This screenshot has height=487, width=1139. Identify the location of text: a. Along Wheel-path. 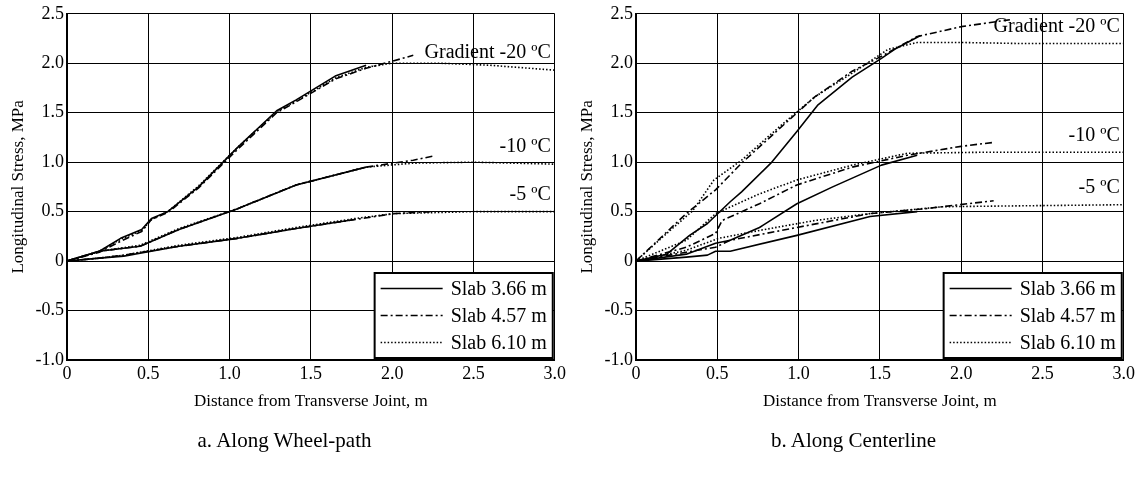
(284, 440).